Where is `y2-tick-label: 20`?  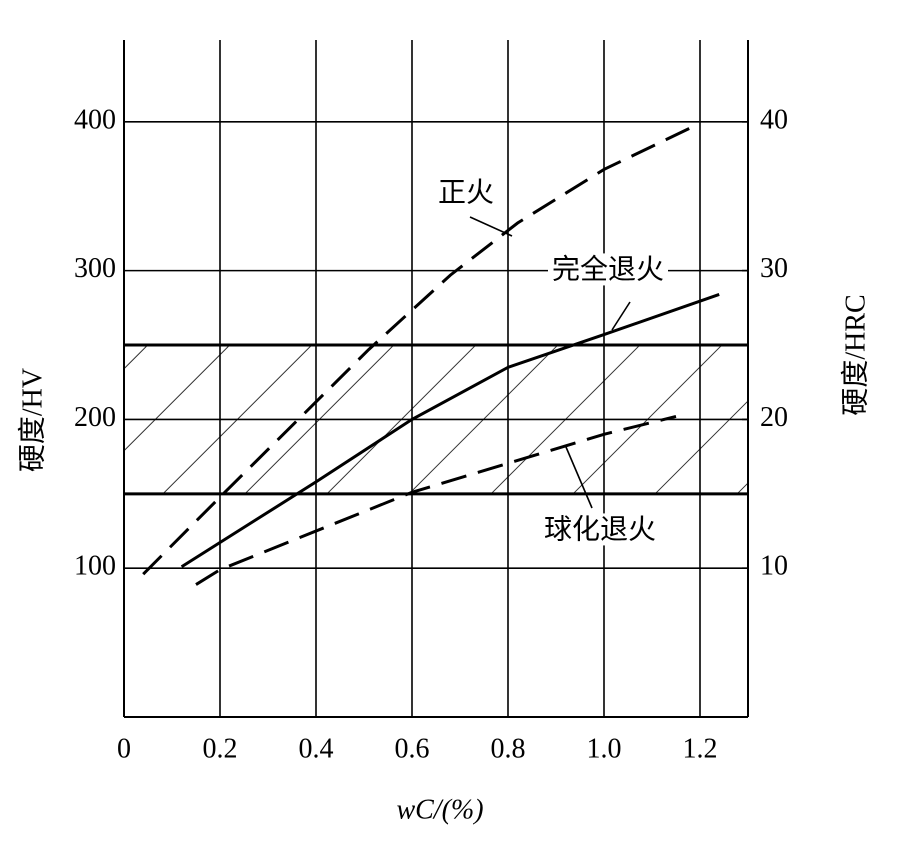
y2-tick-label: 20 is located at coordinates (774, 417).